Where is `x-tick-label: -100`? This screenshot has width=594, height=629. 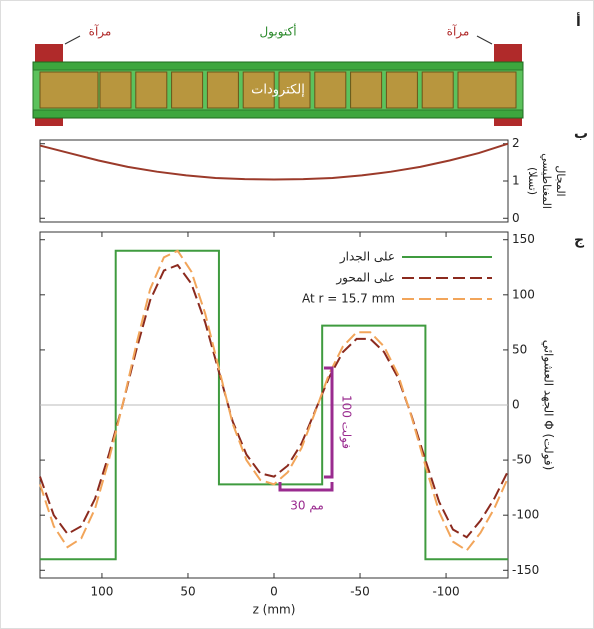
x-tick-label: -100 is located at coordinates (445, 592).